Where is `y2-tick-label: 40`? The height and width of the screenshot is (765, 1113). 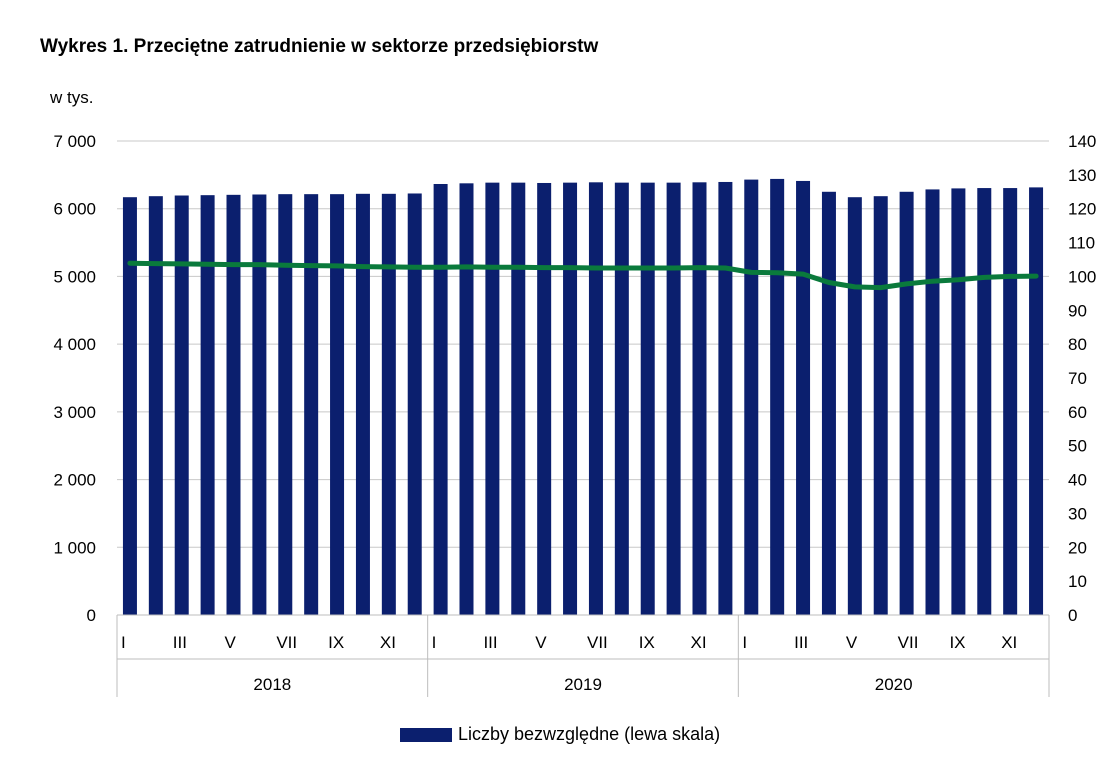
y2-tick-label: 40 is located at coordinates (1077, 480).